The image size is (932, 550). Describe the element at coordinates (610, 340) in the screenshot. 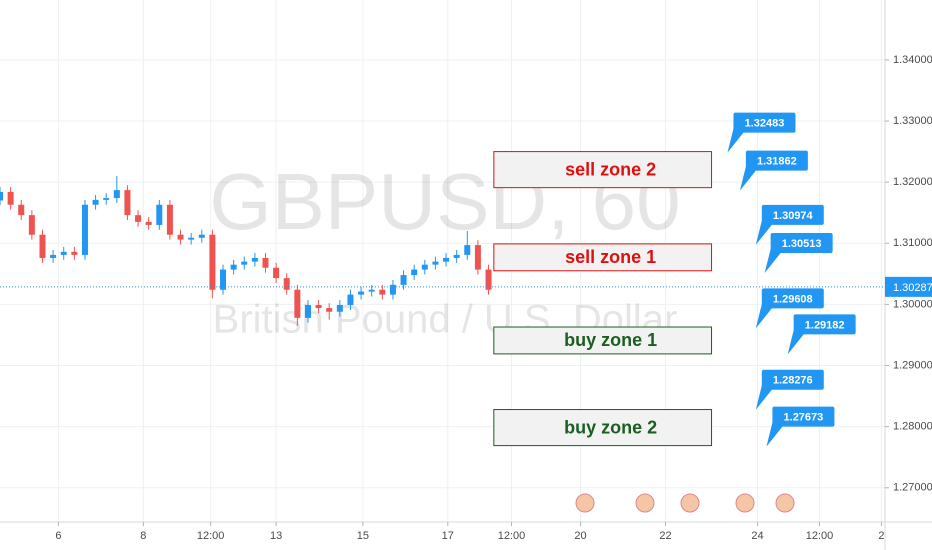

I see `zone-label: buy zone 1` at that location.